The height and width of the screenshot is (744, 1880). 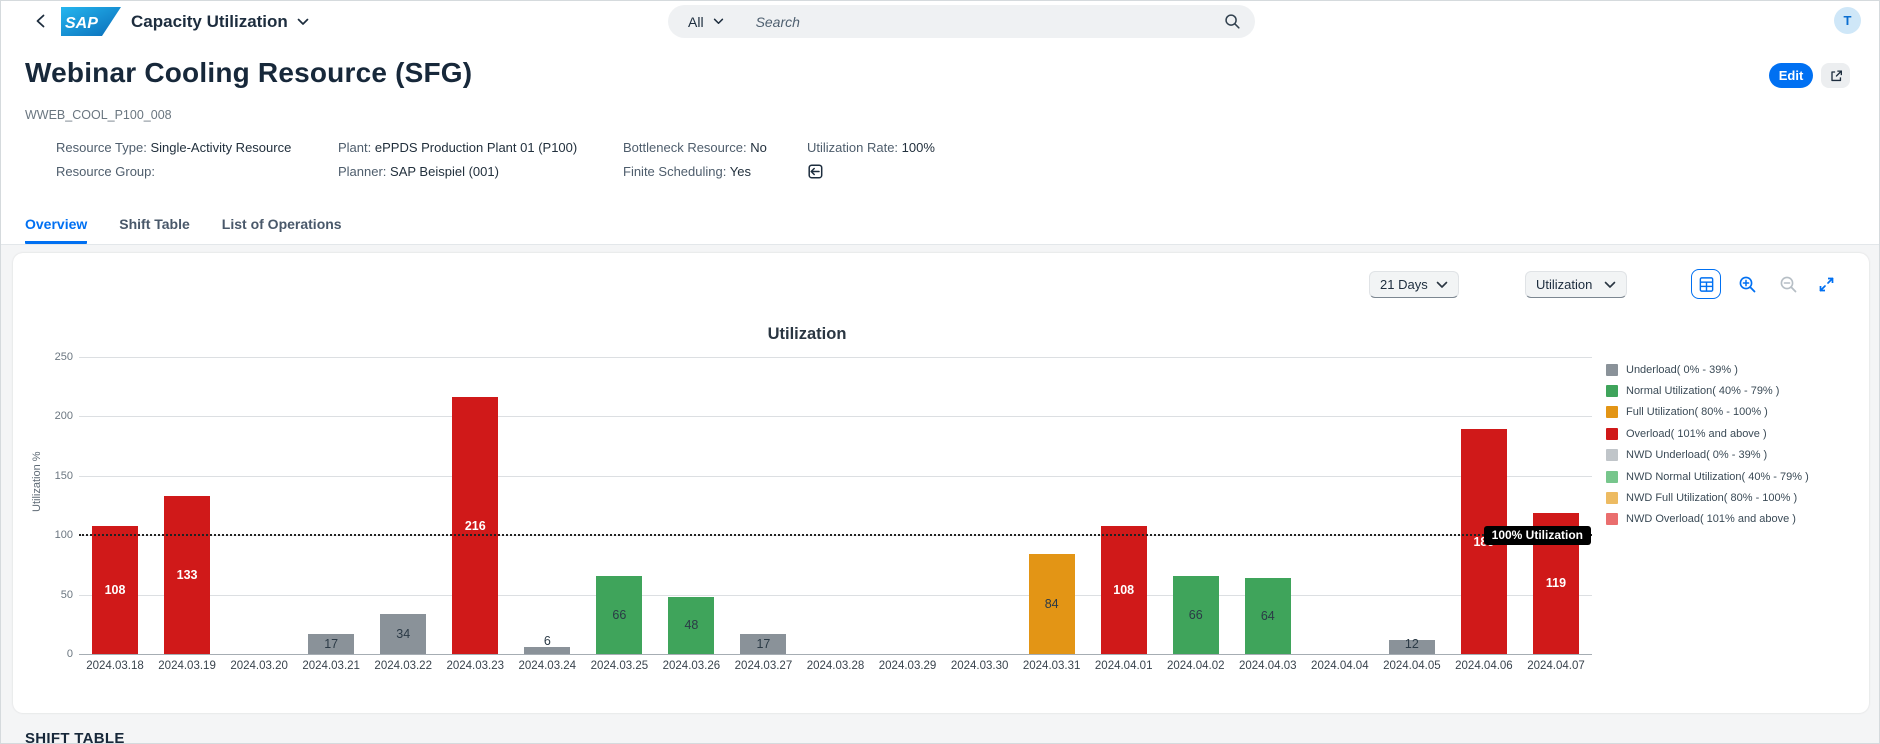 What do you see at coordinates (444, 171) in the screenshot?
I see `field-value: SAP Beispiel (001)` at bounding box center [444, 171].